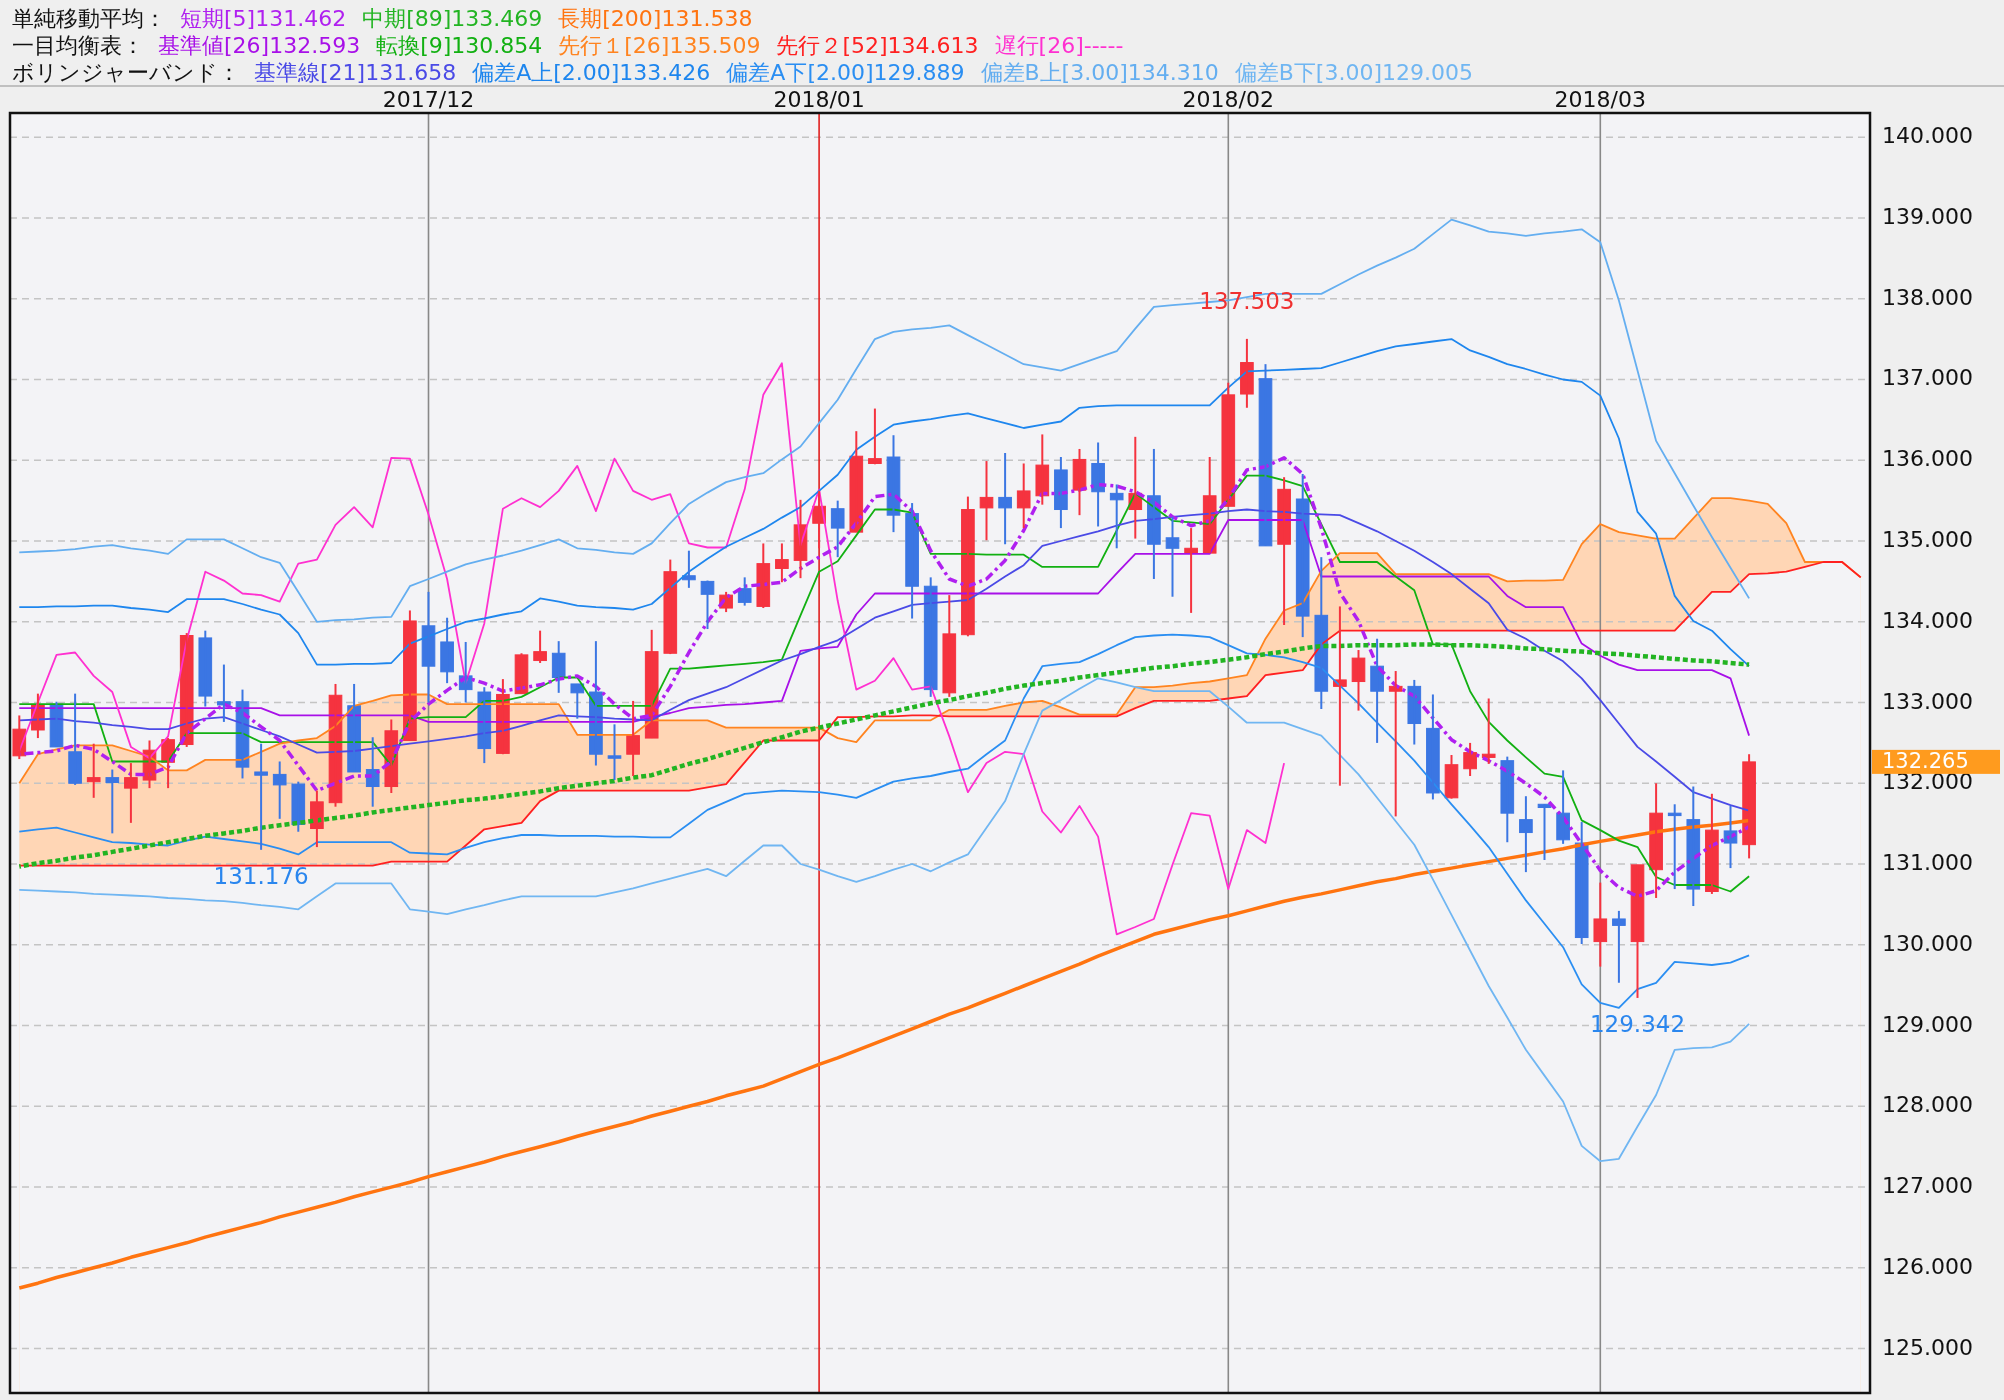  Describe the element at coordinates (1927, 540) in the screenshot. I see `y-tick-label: 135.000` at that location.